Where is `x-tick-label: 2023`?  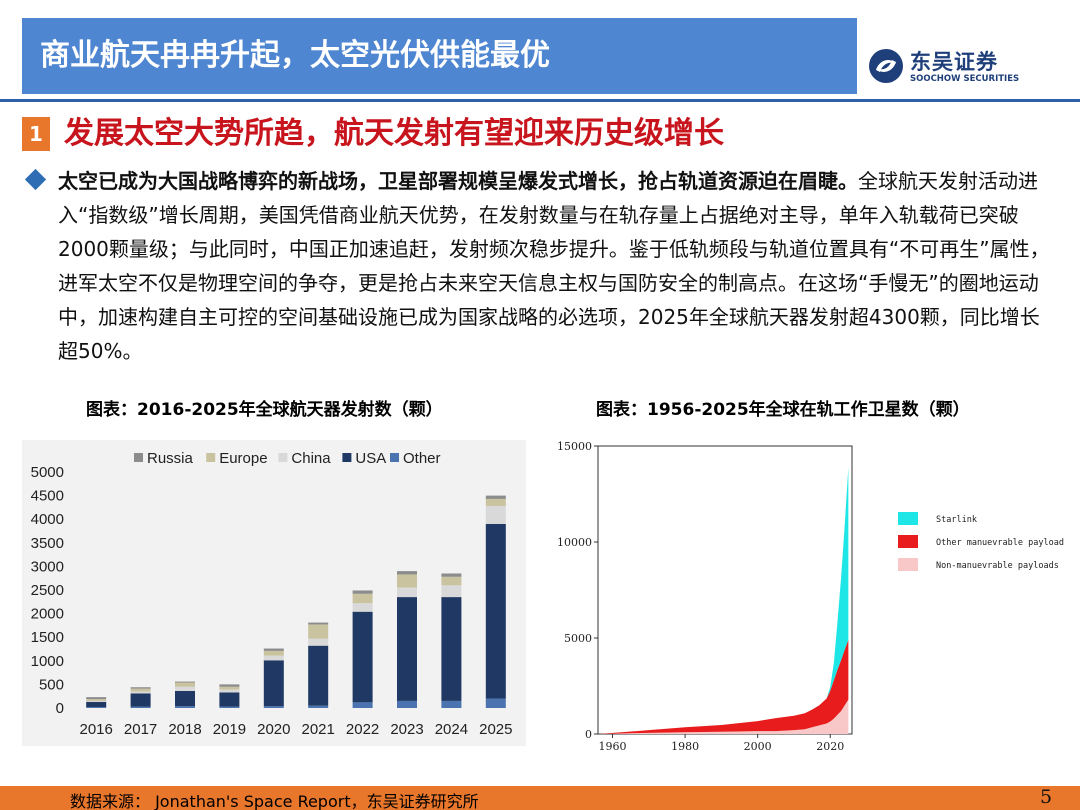 x-tick-label: 2023 is located at coordinates (406, 729).